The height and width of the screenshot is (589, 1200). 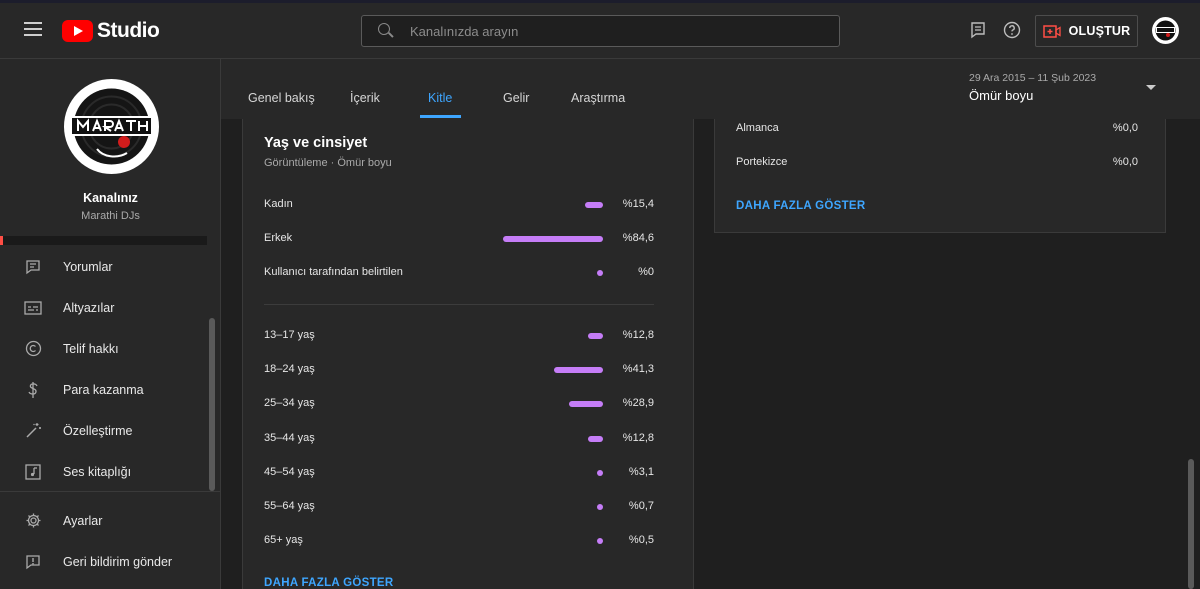 What do you see at coordinates (459, 337) in the screenshot?
I see `table-row: 13–17 yaş %12,8` at bounding box center [459, 337].